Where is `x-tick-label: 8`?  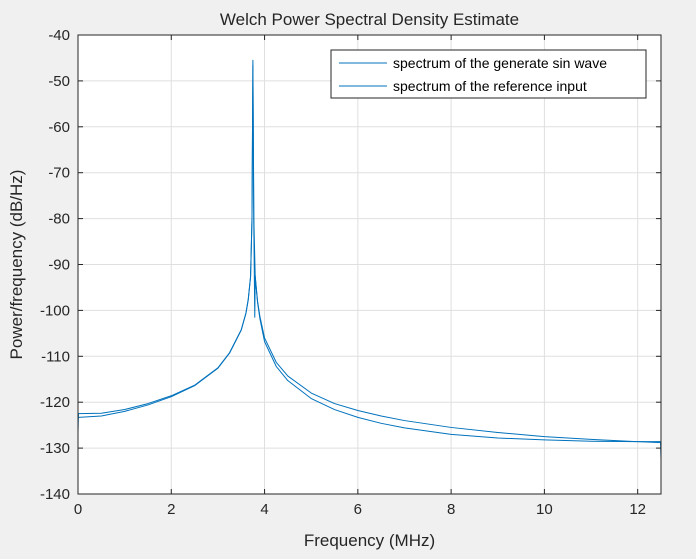 x-tick-label: 8 is located at coordinates (451, 509).